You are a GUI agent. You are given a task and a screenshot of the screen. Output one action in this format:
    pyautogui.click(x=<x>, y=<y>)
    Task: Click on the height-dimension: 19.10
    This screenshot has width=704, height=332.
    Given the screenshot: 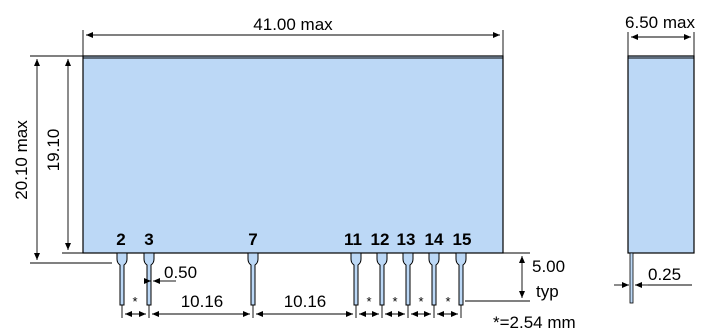 What is the action you would take?
    pyautogui.click(x=63, y=156)
    